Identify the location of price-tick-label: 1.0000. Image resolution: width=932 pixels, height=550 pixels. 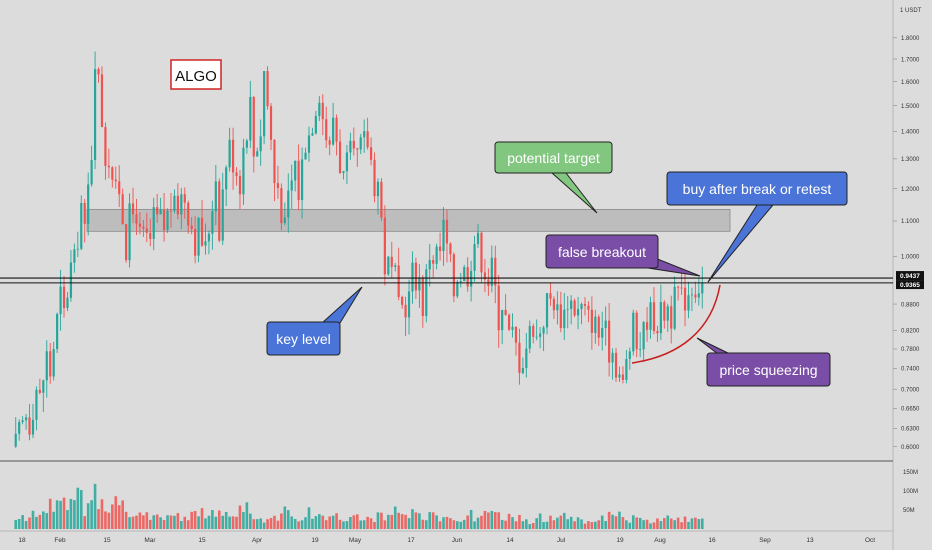
(910, 258).